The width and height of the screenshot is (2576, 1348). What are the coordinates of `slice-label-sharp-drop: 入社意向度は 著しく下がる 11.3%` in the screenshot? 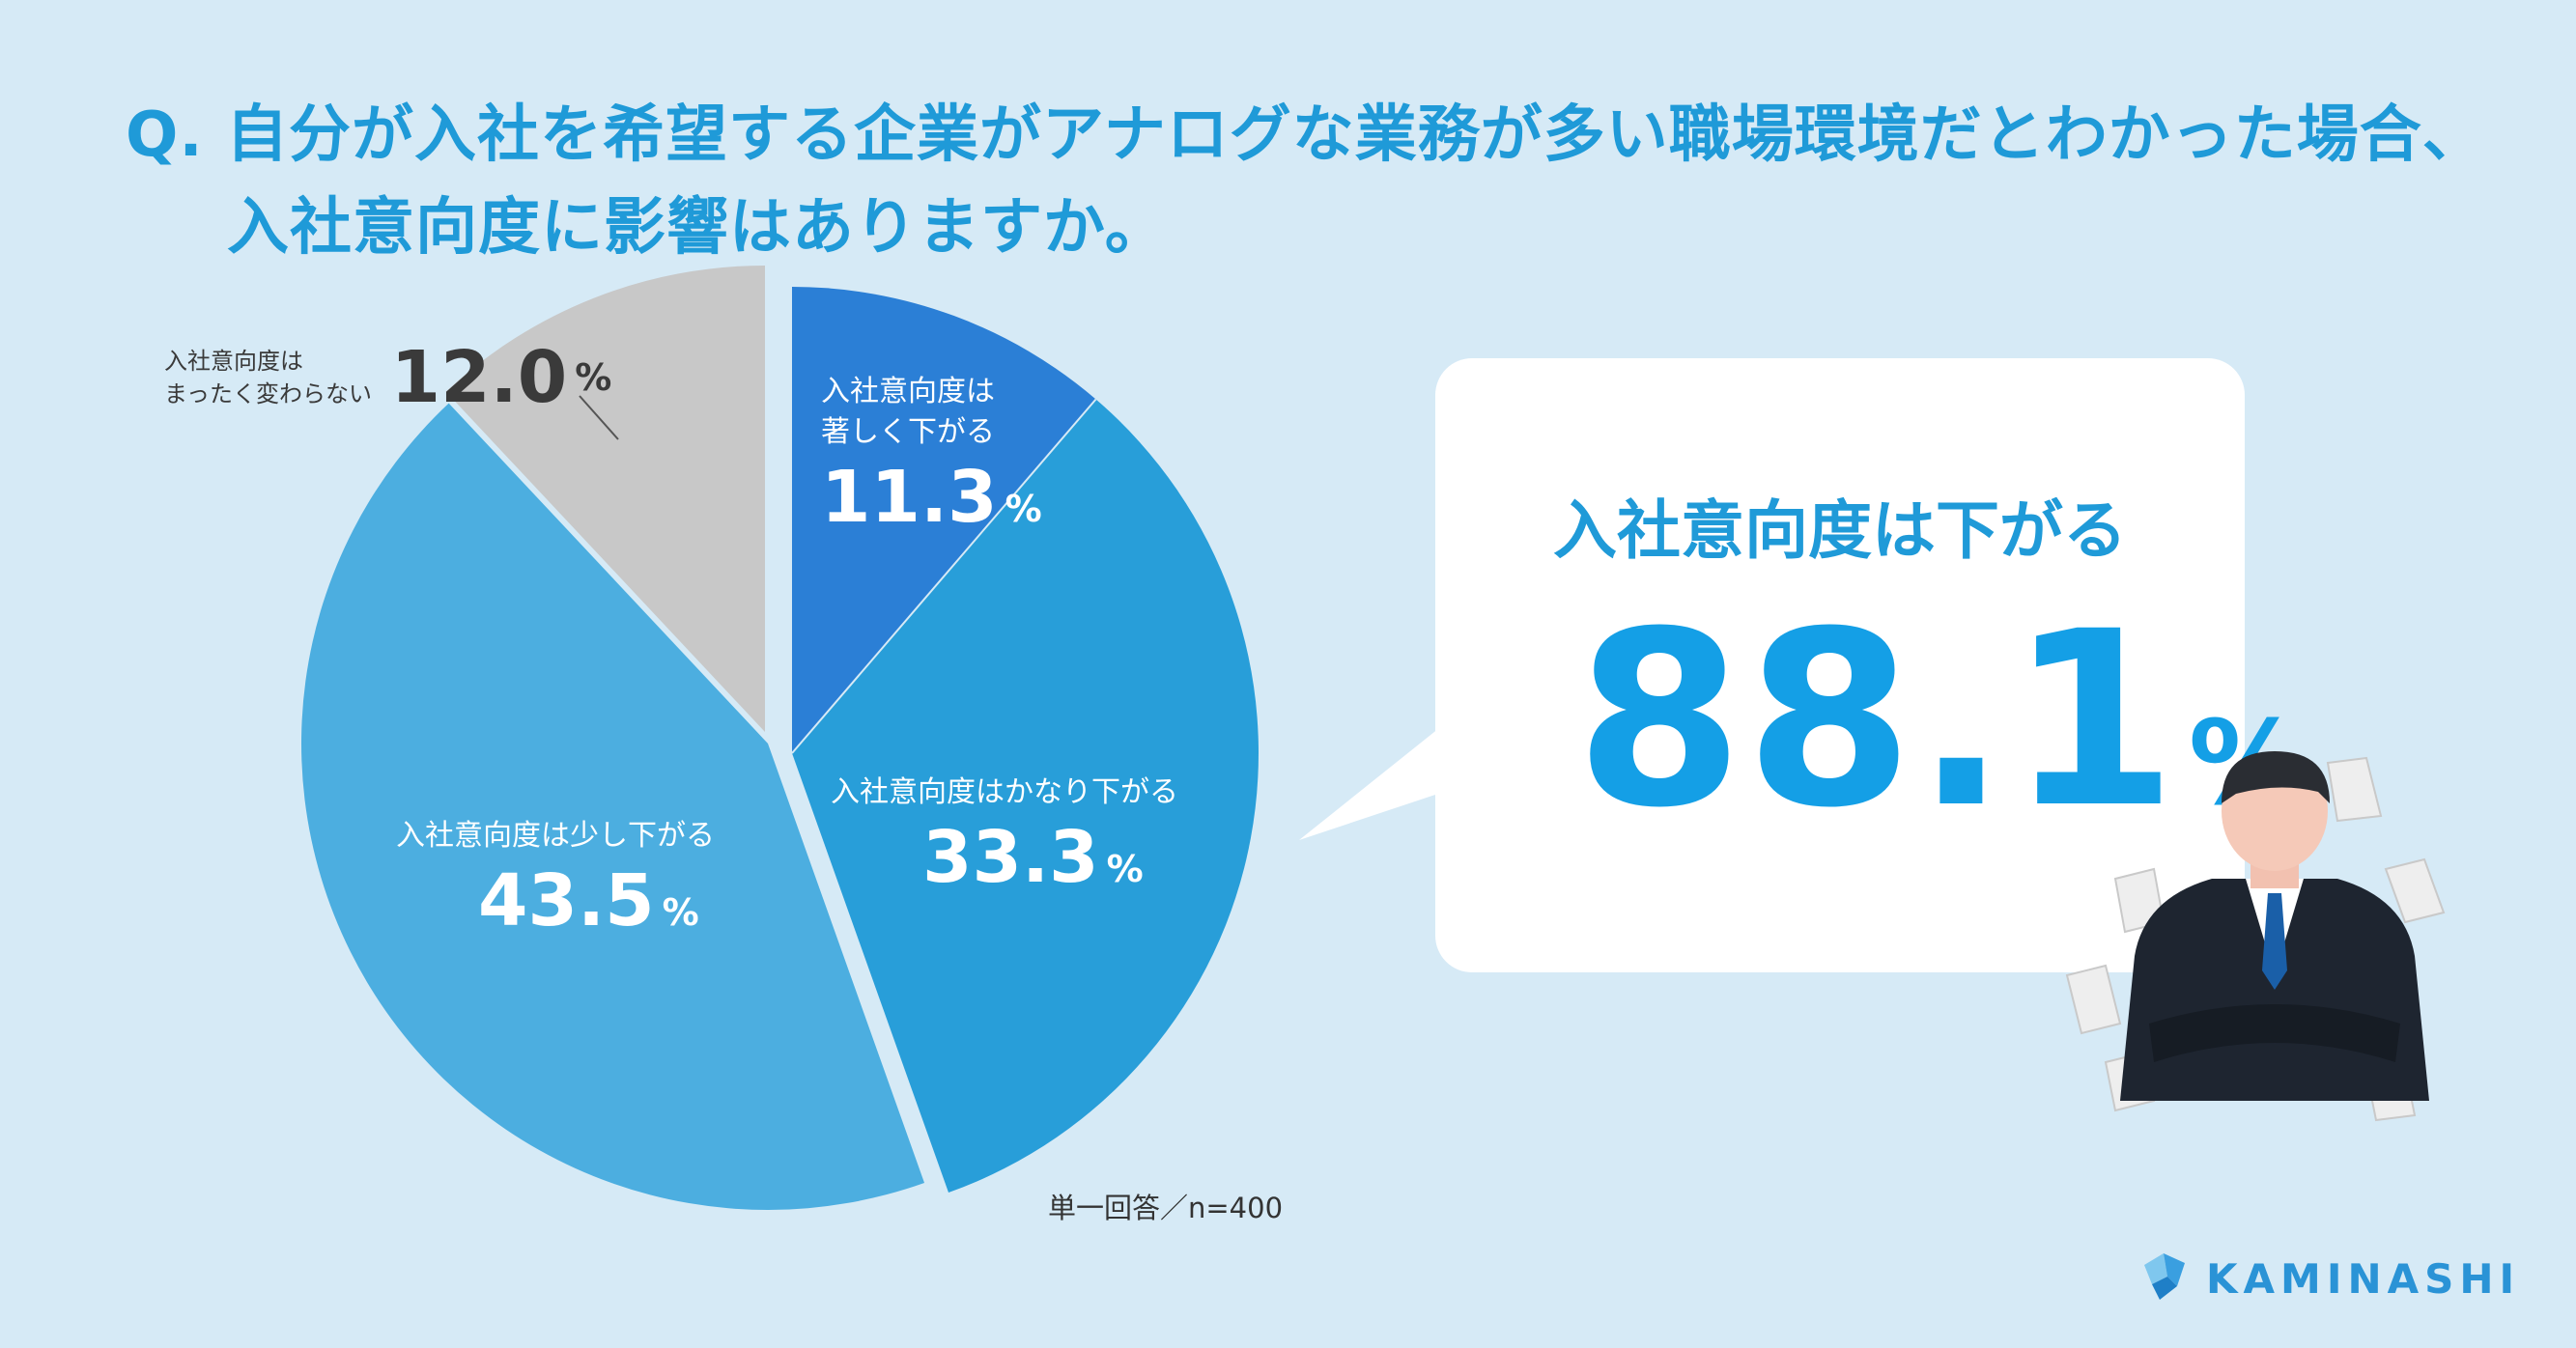 It's located at (931, 457).